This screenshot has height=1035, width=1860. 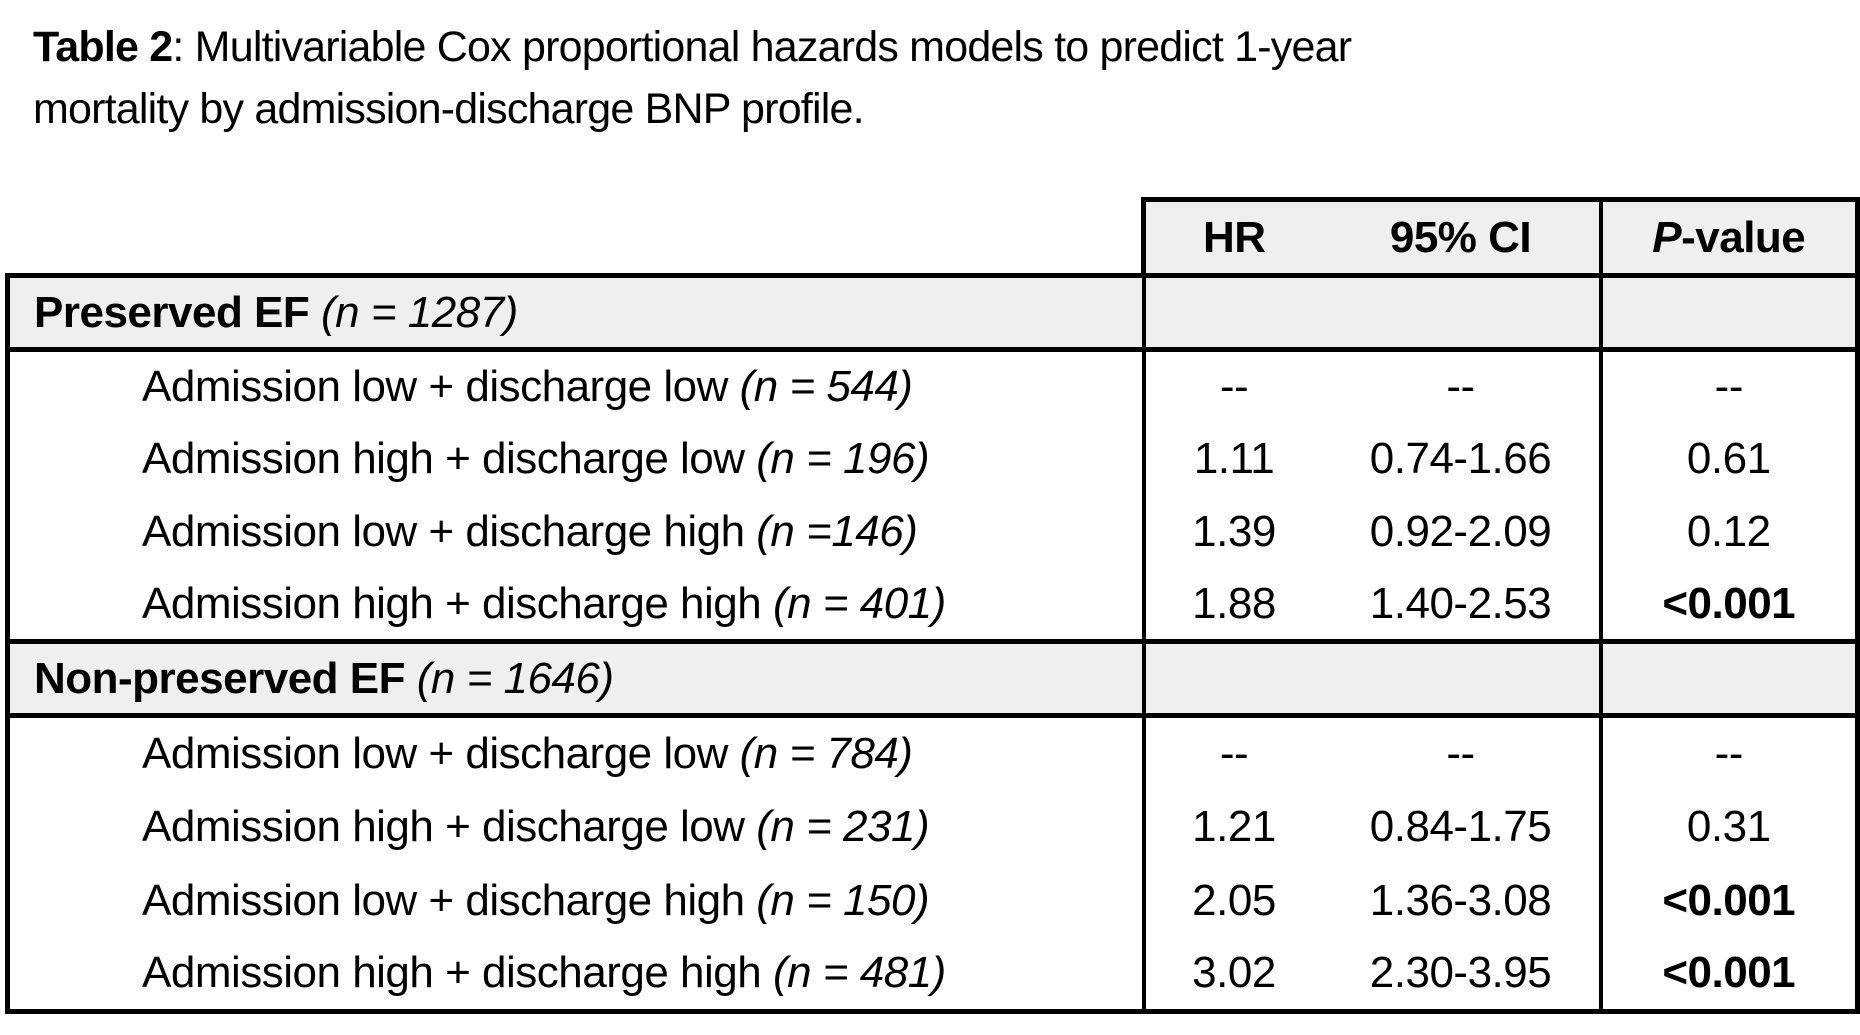 I want to click on row-label: Admission low + discharge high (n = 150), so click(x=574, y=900).